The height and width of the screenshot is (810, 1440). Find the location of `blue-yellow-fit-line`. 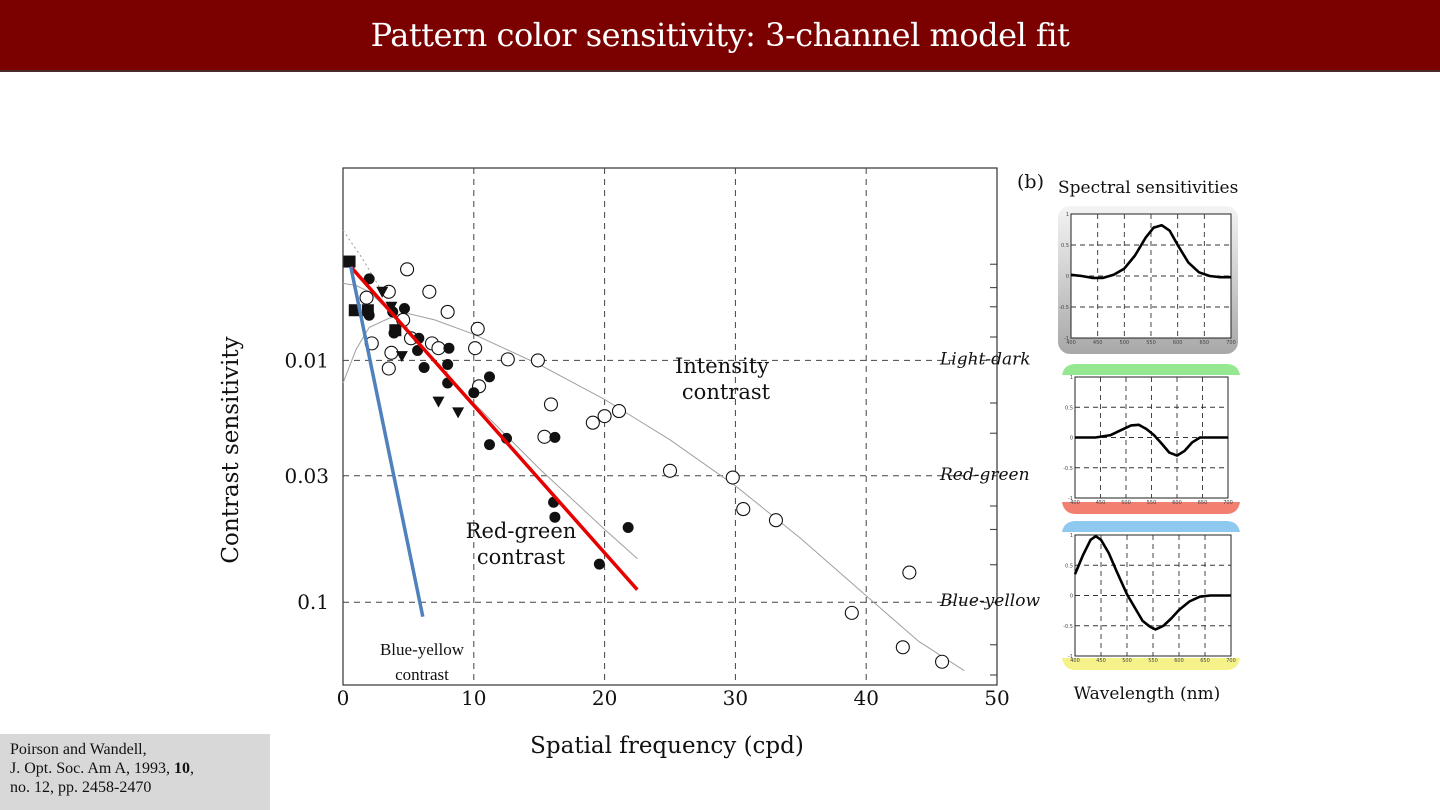

blue-yellow-fit-line is located at coordinates (387, 442).